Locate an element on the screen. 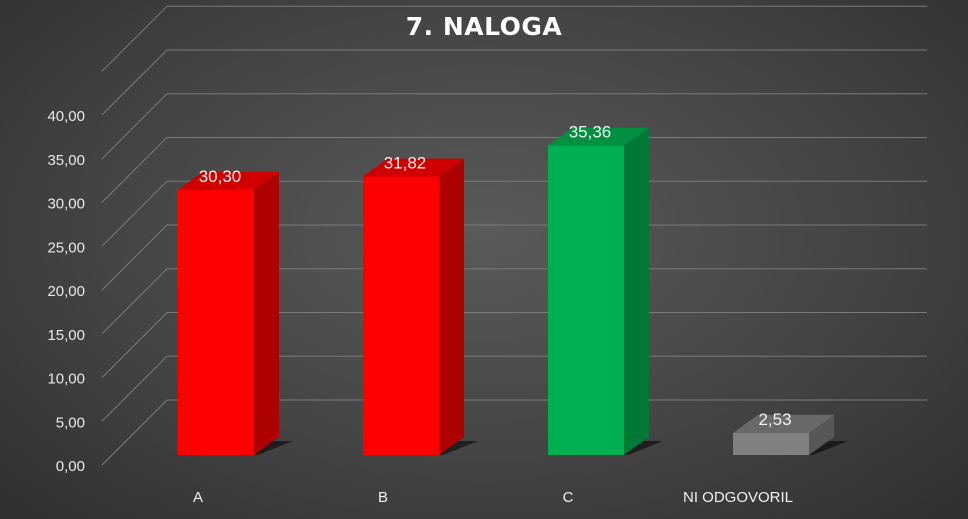  x-tick-label: B is located at coordinates (383, 497).